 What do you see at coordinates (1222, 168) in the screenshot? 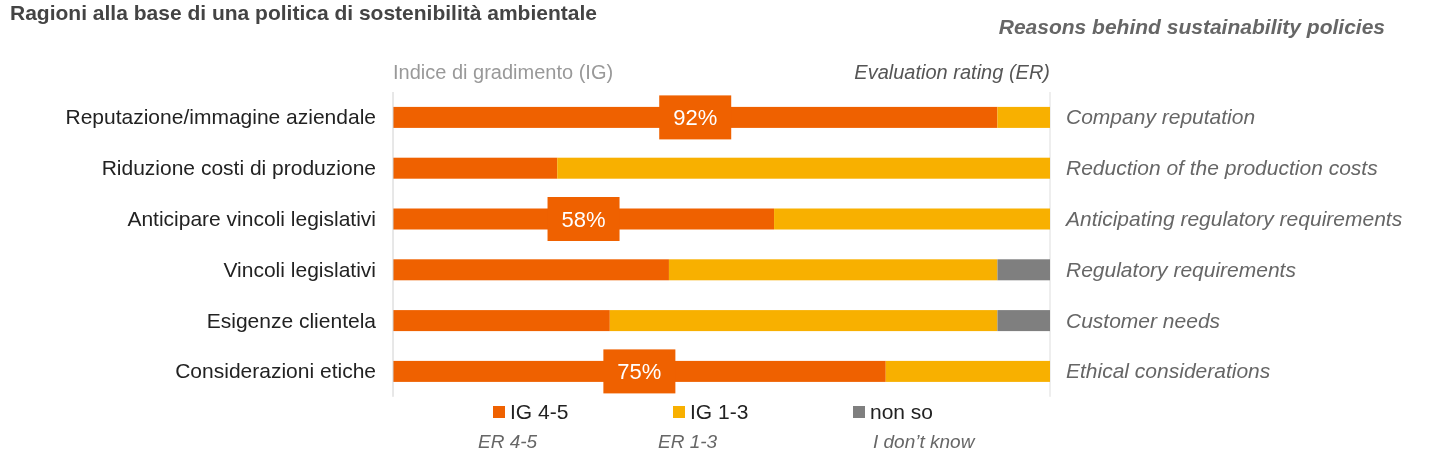
I see `text: Reduction of the production costs` at bounding box center [1222, 168].